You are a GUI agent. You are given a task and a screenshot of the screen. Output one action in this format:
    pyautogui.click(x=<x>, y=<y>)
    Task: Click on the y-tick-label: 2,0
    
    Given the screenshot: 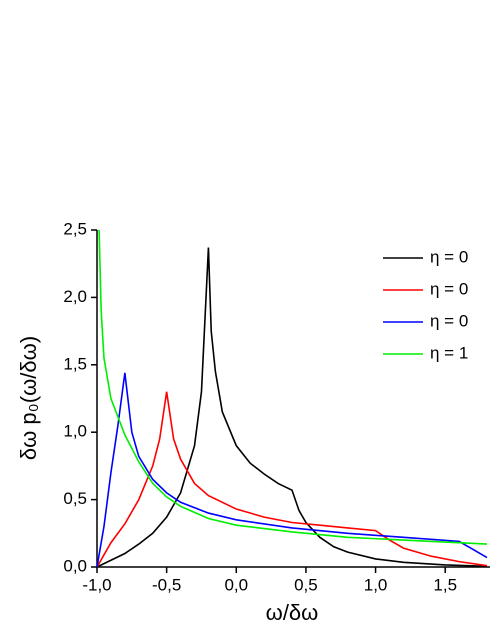 What is the action you would take?
    pyautogui.click(x=75, y=296)
    